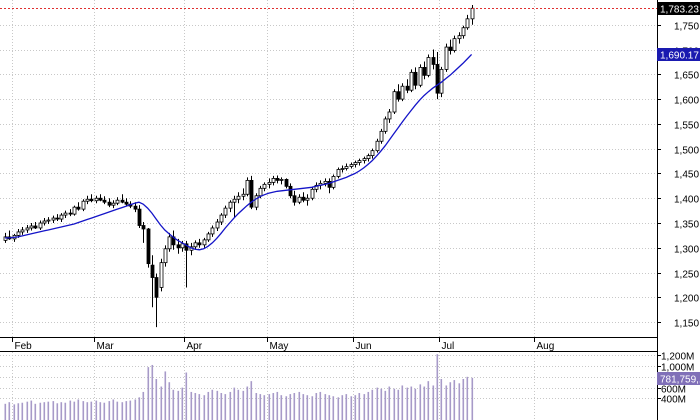  I want to click on moving-average-tag, so click(678, 54).